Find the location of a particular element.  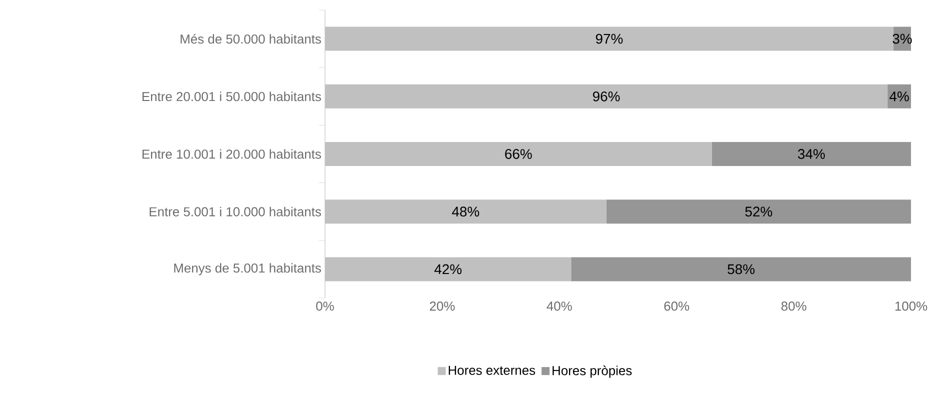

data-label: 58% is located at coordinates (741, 269).